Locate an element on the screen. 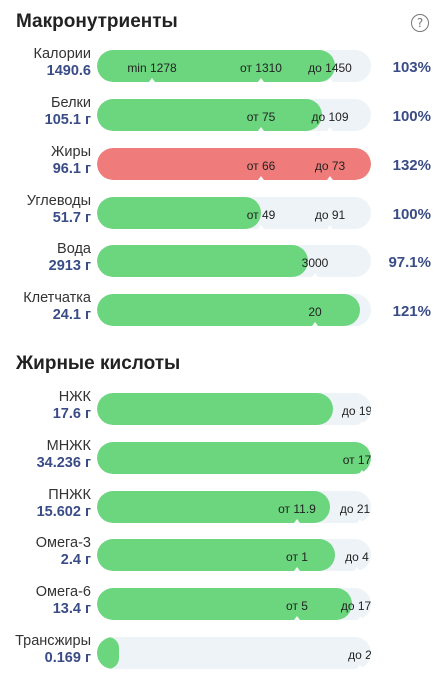 The height and width of the screenshot is (680, 446). fatty-acids-title: Жирные кислоты is located at coordinates (98, 363).